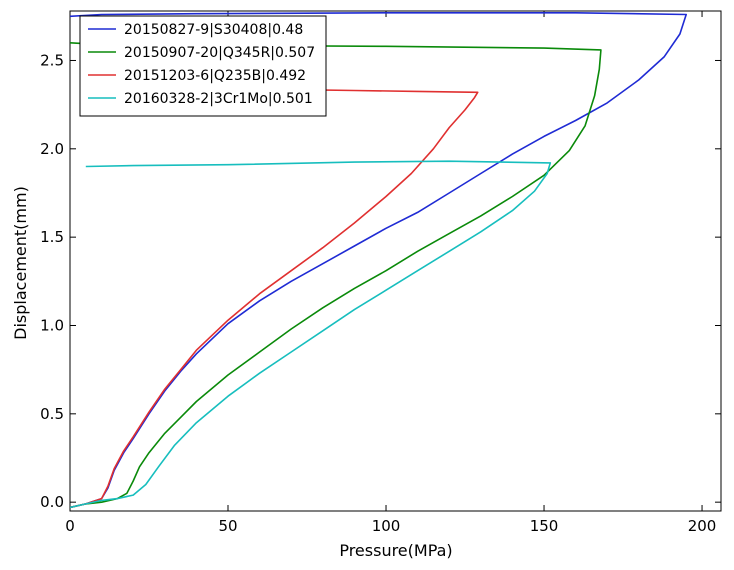 This screenshot has width=734, height=570. What do you see at coordinates (52, 325) in the screenshot?
I see `y-tick-label: 1.0` at bounding box center [52, 325].